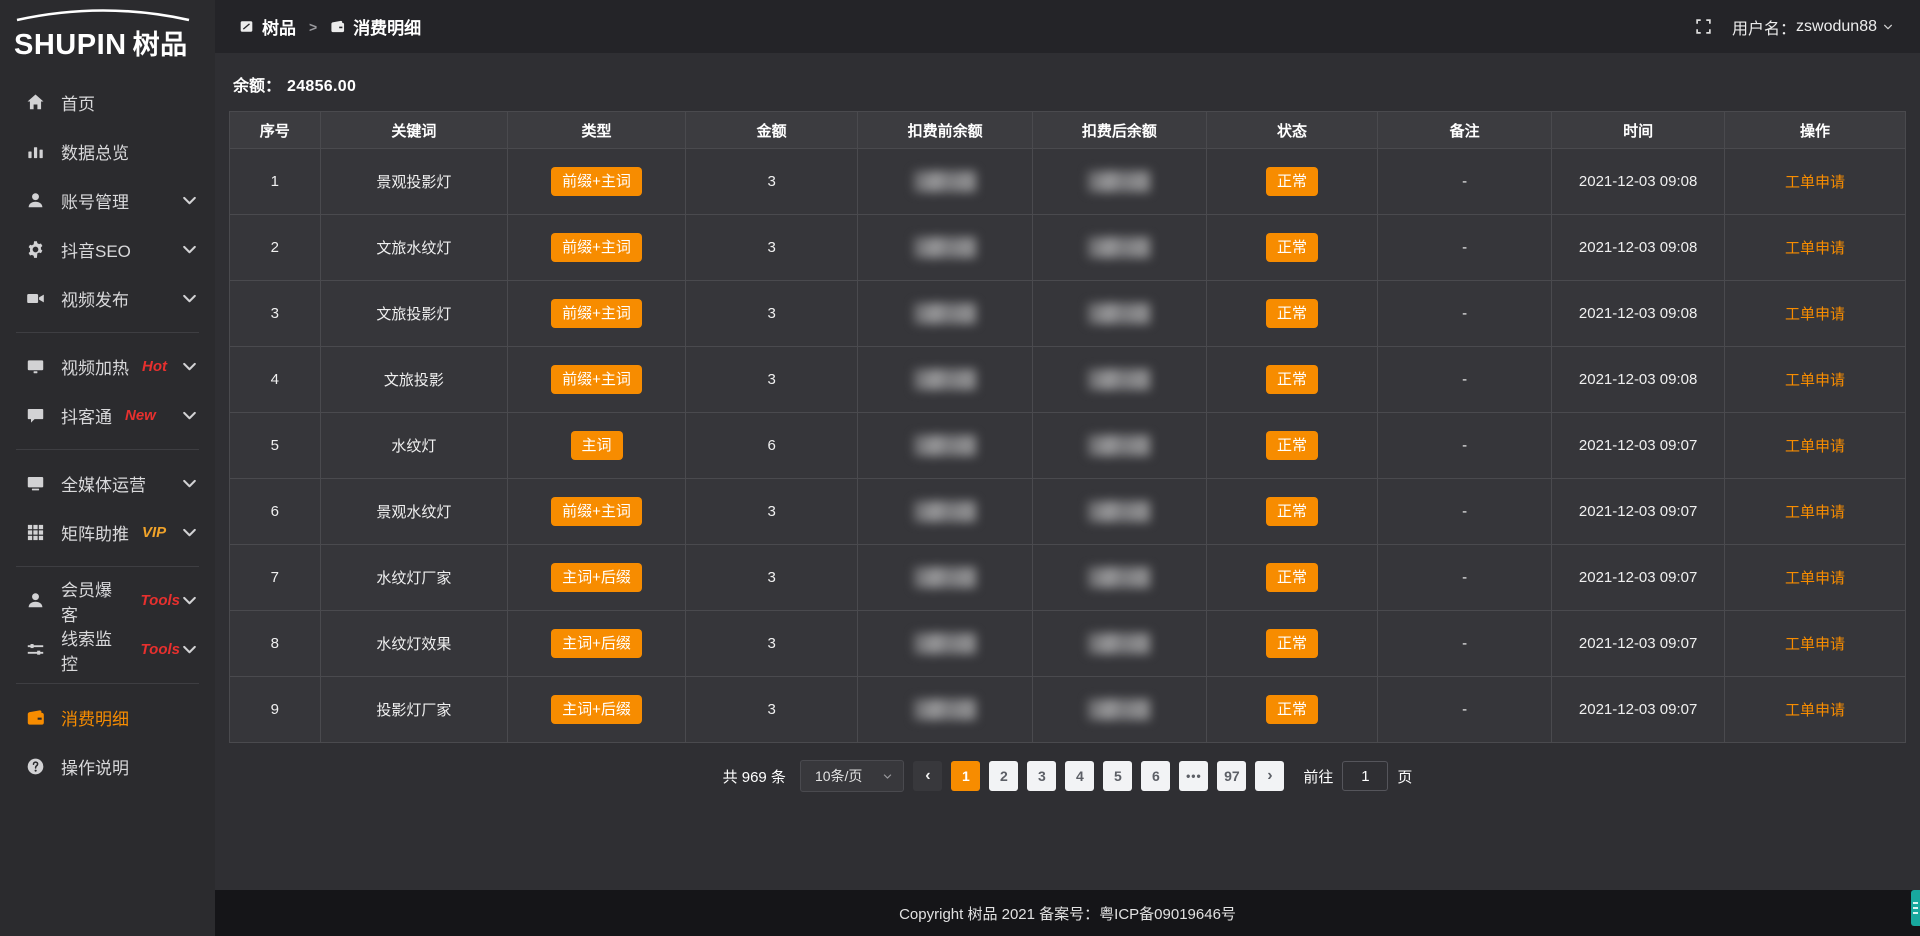 The image size is (1920, 936). What do you see at coordinates (107, 366) in the screenshot?
I see `sidebar-item-video-heat: 视频加热 Hot` at bounding box center [107, 366].